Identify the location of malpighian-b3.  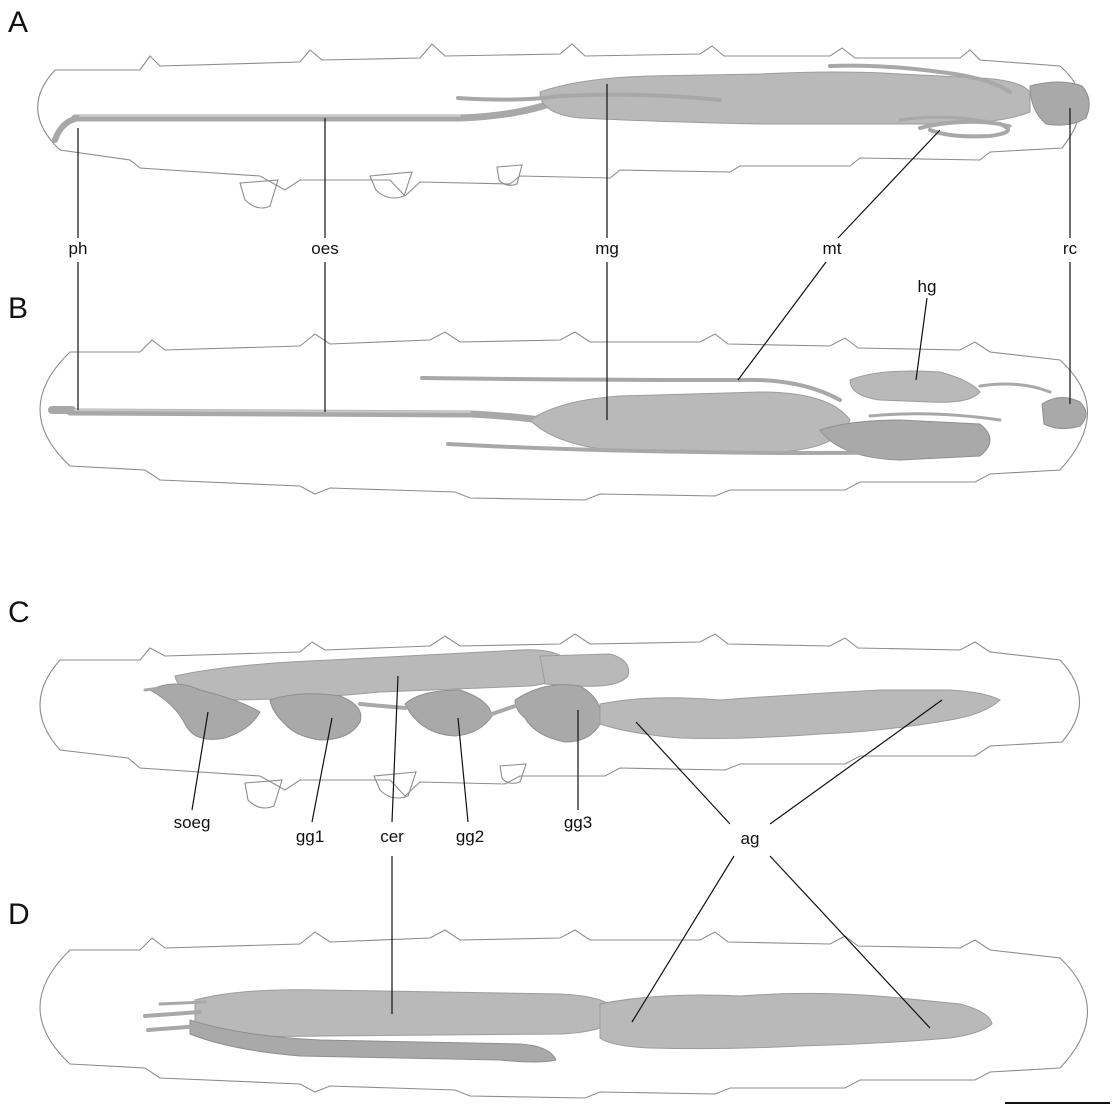
(1015, 388).